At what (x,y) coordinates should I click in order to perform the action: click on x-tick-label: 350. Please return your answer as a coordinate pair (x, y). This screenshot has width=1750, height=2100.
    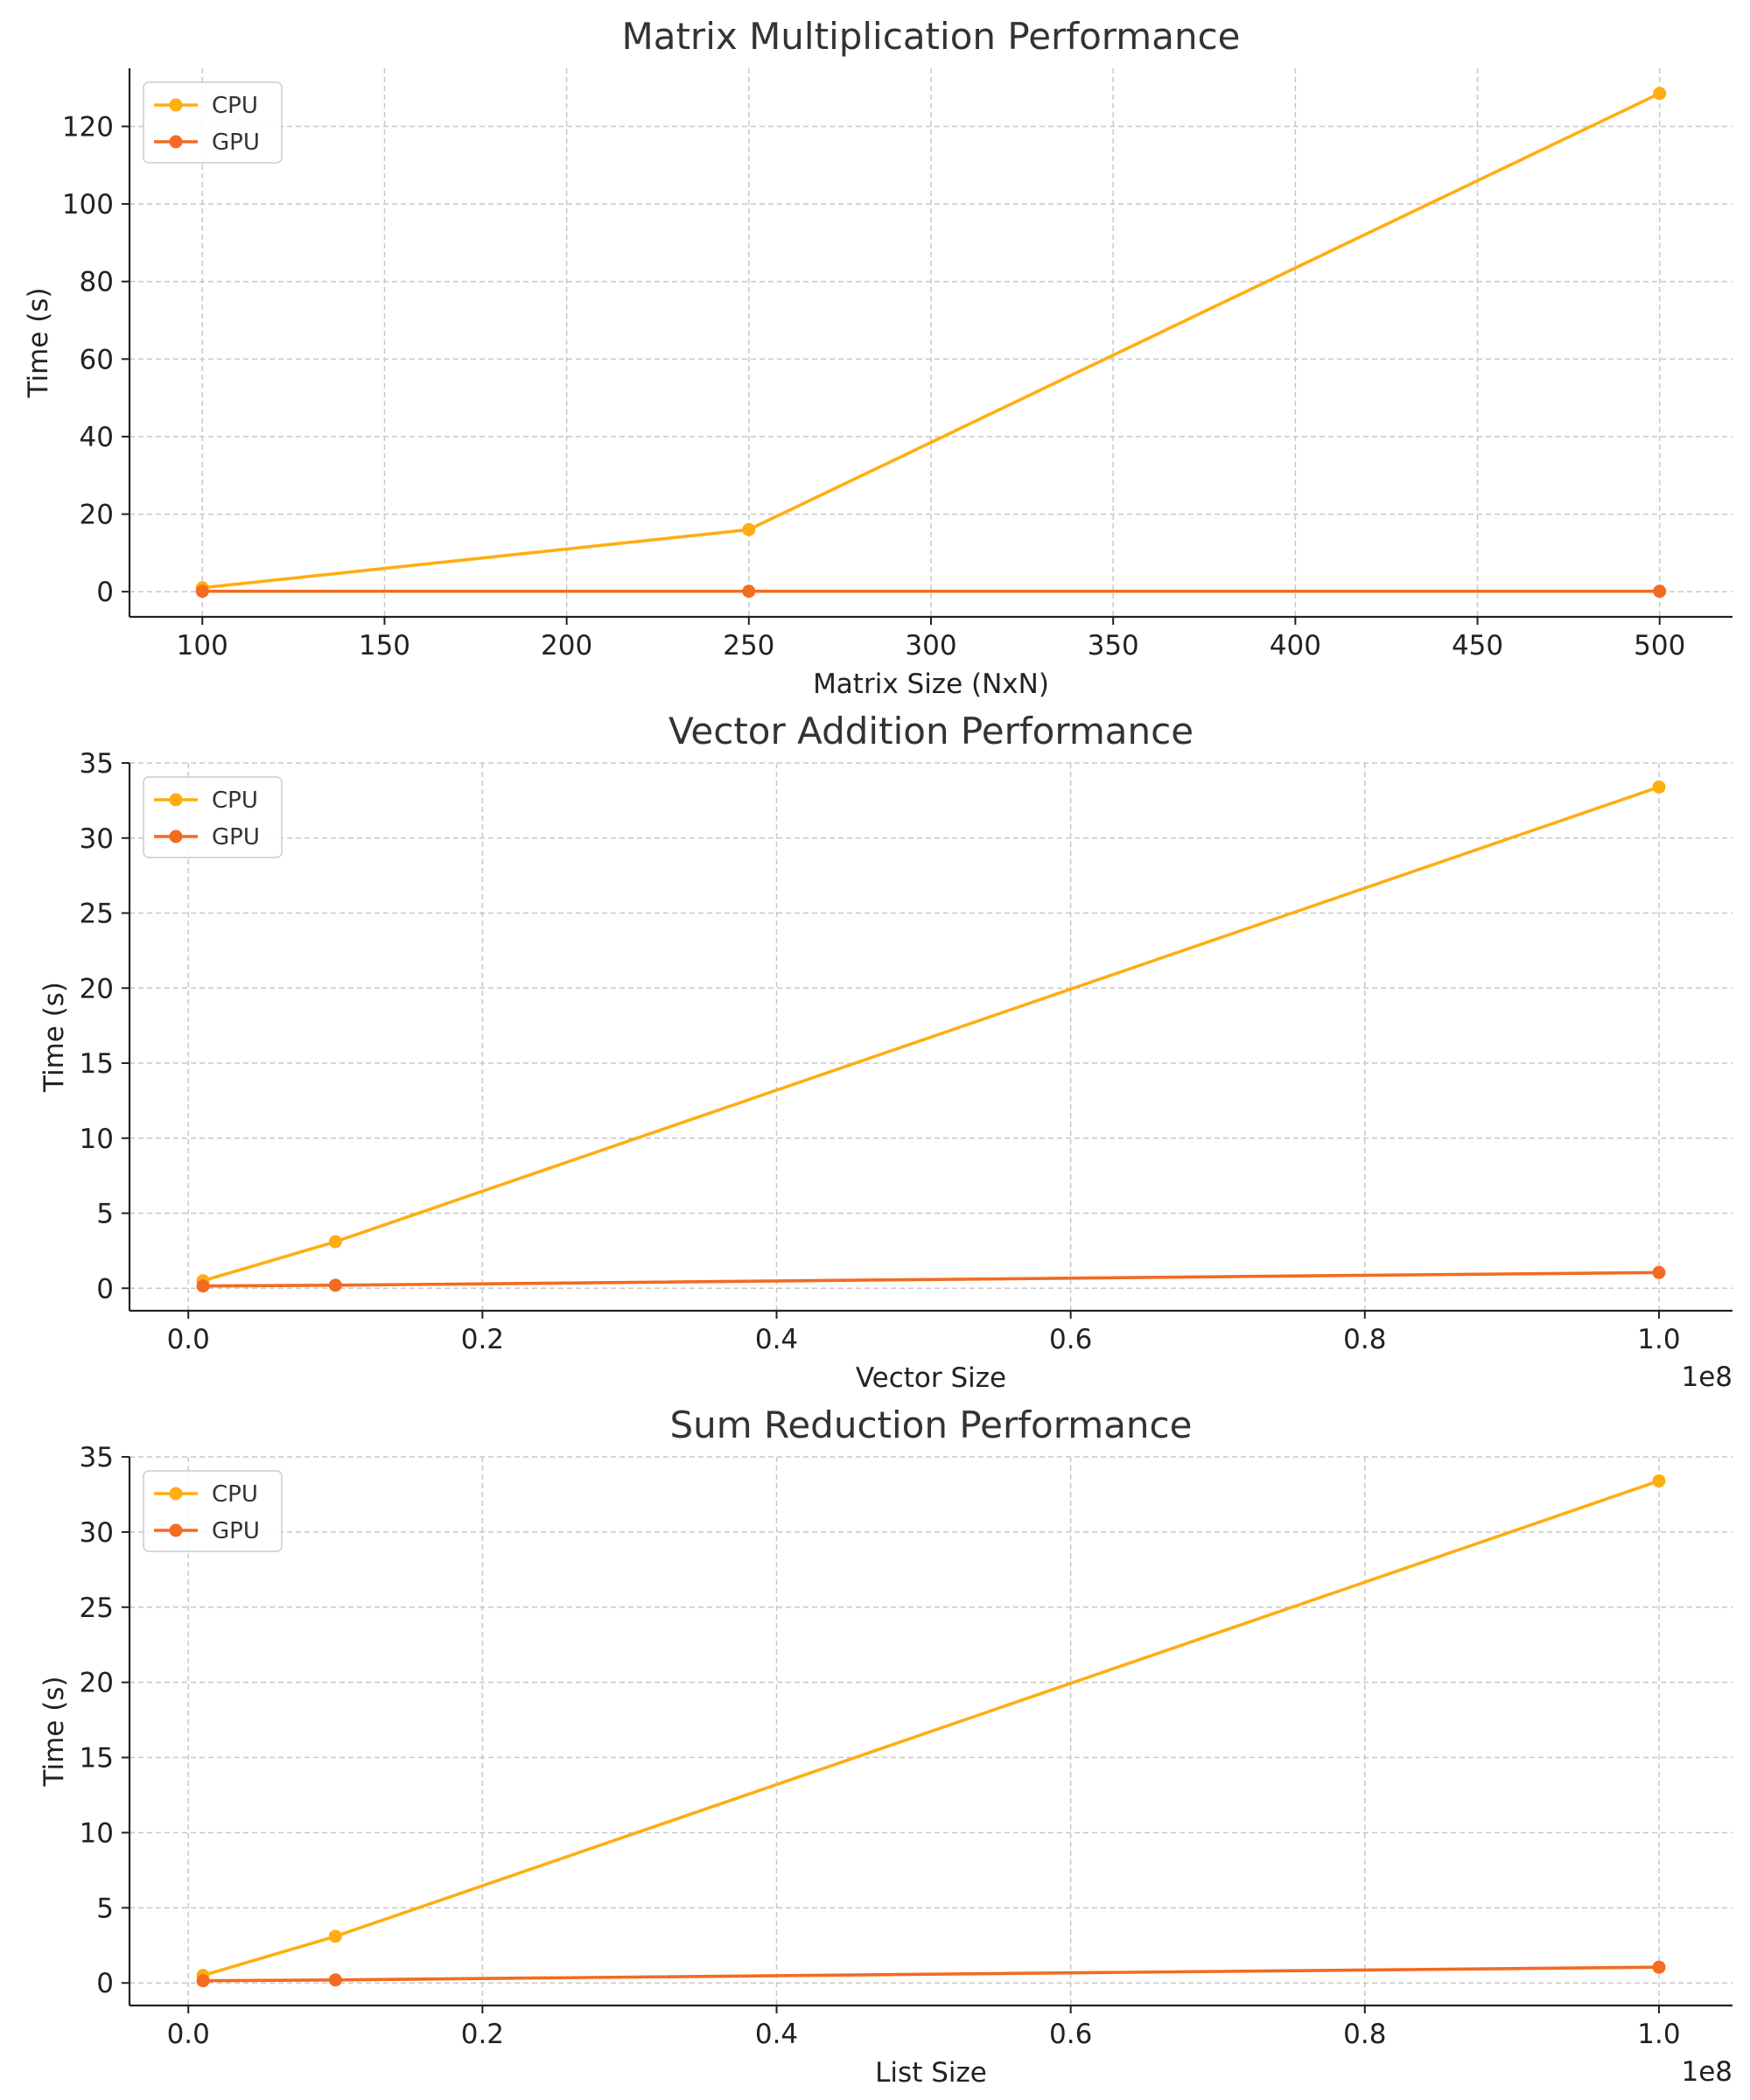
    Looking at the image, I should click on (1113, 646).